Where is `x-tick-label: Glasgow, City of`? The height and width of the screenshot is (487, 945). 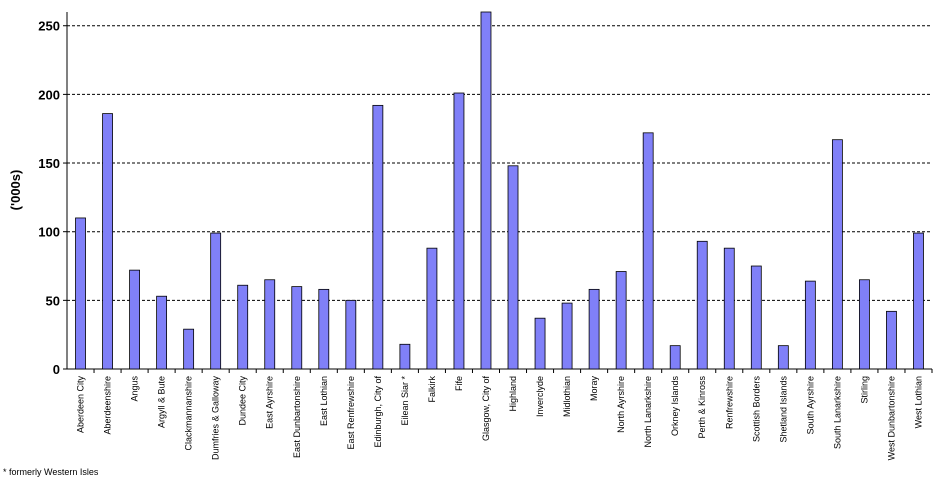 x-tick-label: Glasgow, City of is located at coordinates (486, 409).